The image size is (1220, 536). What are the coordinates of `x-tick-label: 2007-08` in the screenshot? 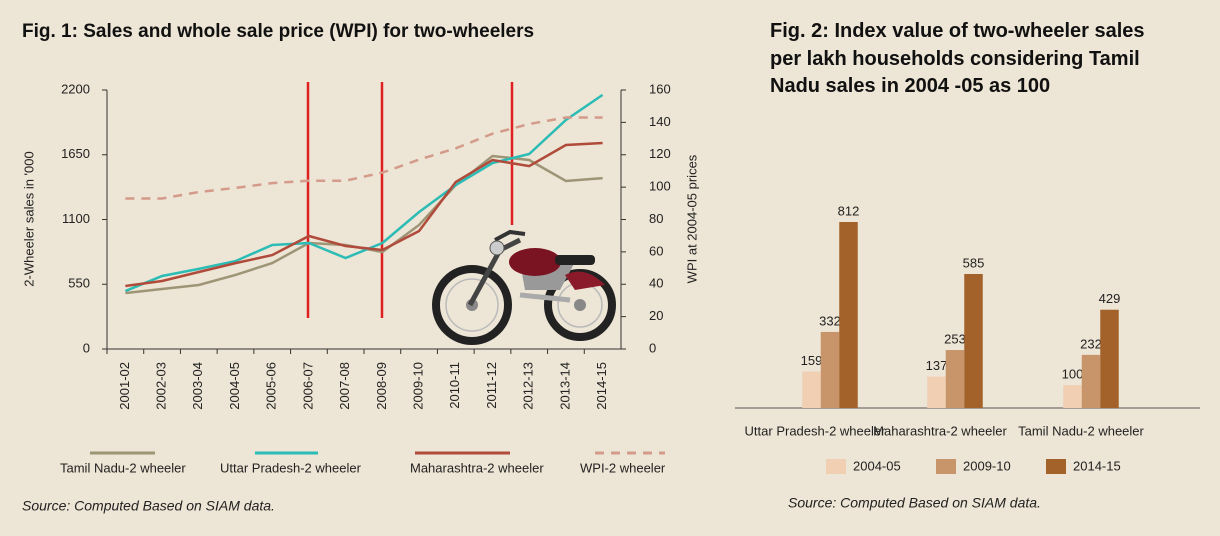 It's located at (344, 386).